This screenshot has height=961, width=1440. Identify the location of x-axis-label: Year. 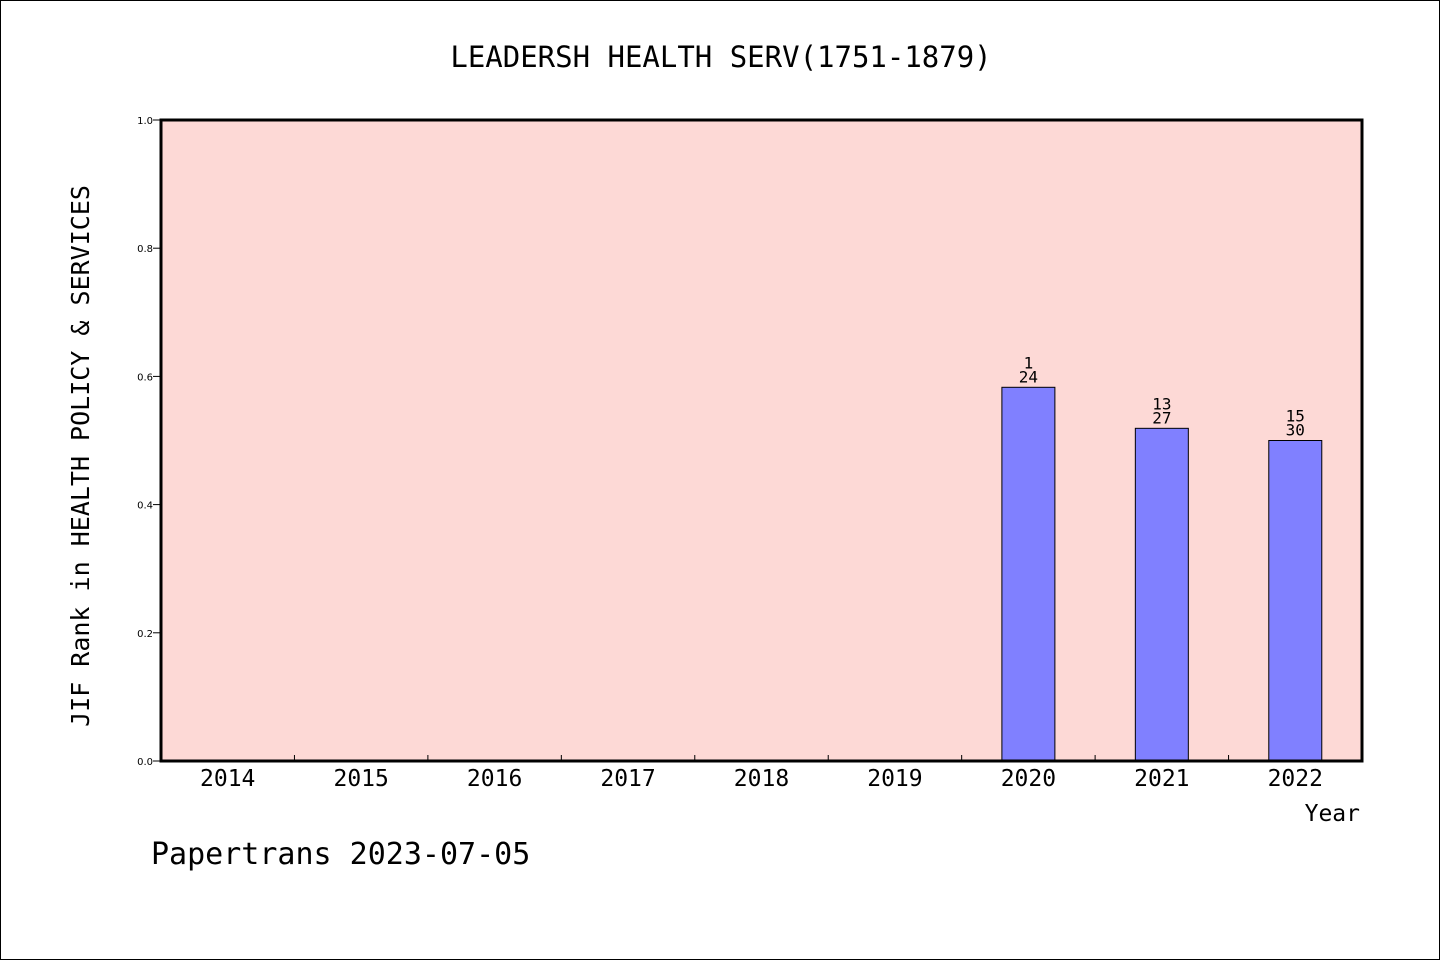
(1332, 814).